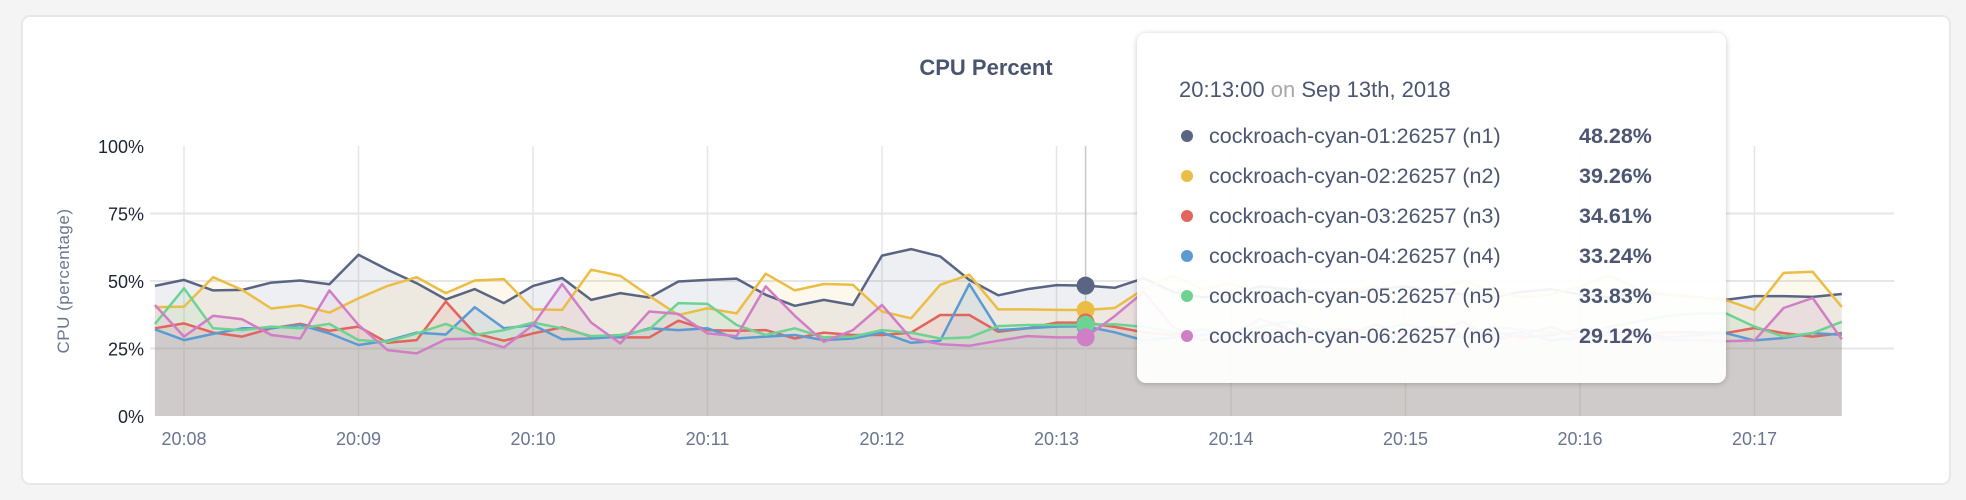  Describe the element at coordinates (1355, 135) in the screenshot. I see `tooltip-series-name: cockroach-cyan-01:26257 (n1)` at that location.